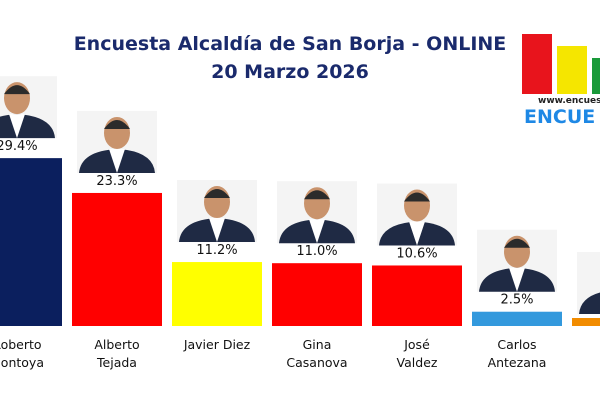 The image size is (600, 400). What do you see at coordinates (217, 344) in the screenshot?
I see `category-label: Javier Diez` at bounding box center [217, 344].